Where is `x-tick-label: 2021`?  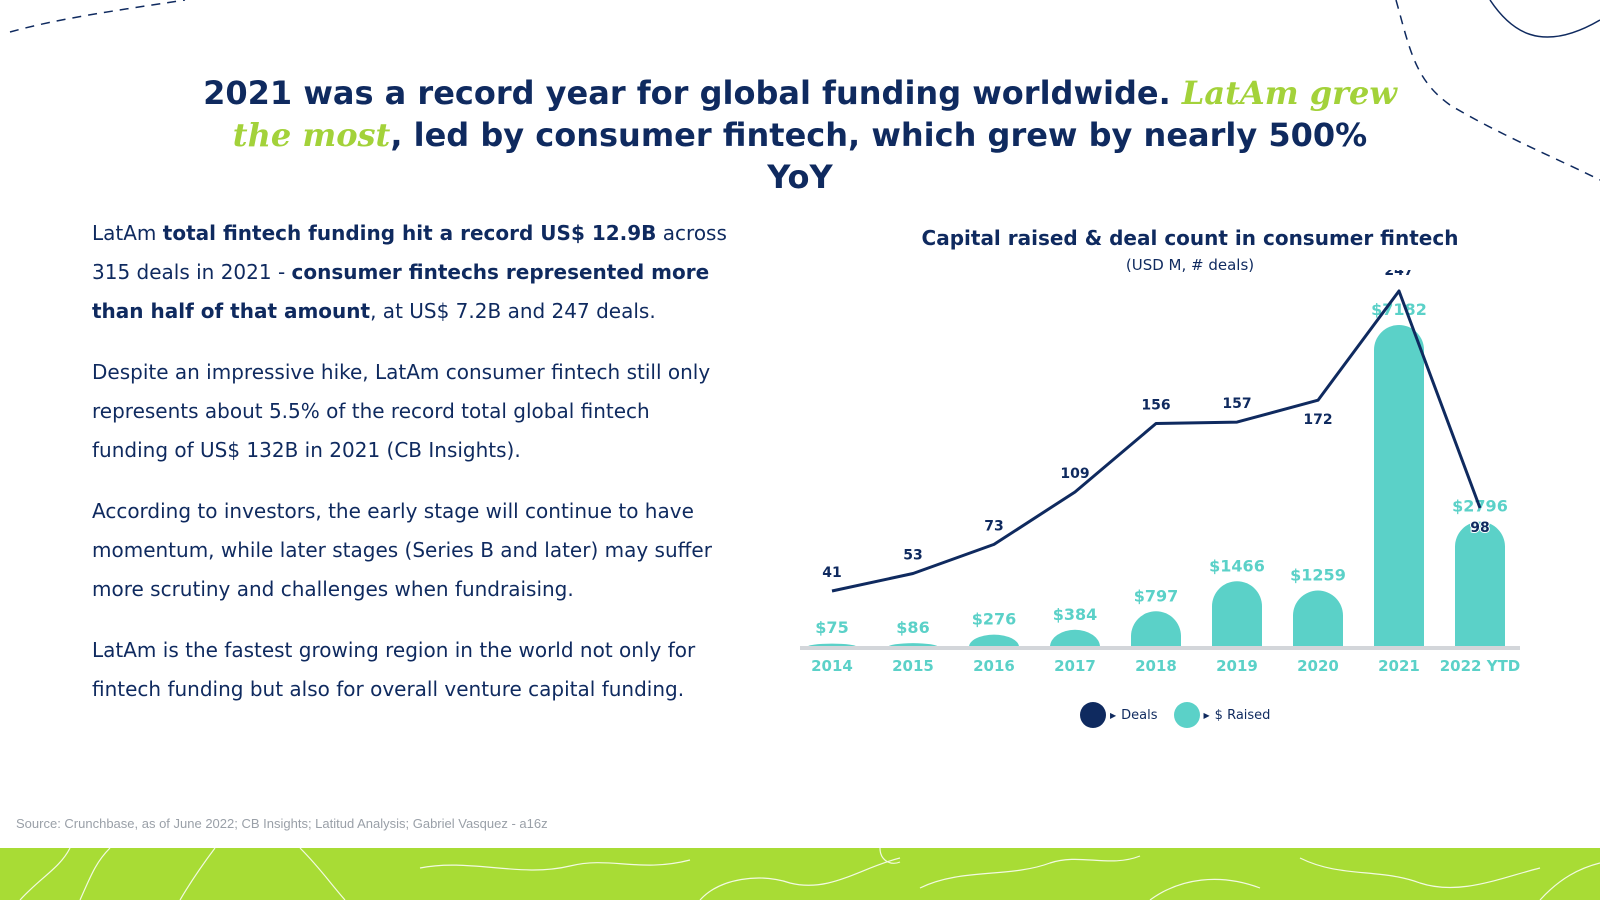
x-tick-label: 2021 is located at coordinates (1399, 666).